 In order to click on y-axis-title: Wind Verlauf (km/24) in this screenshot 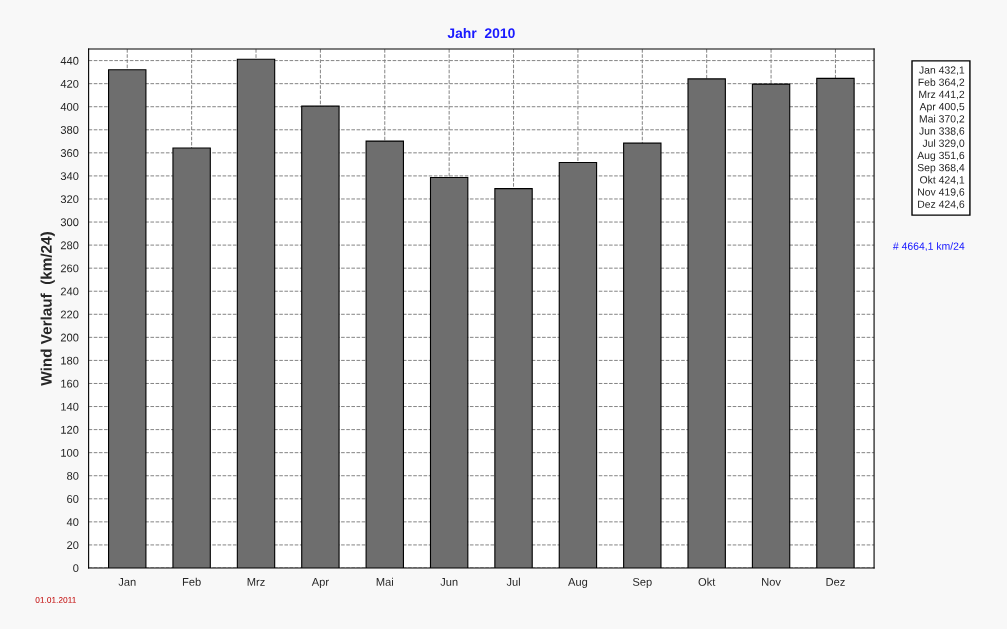, I will do `click(47, 309)`.